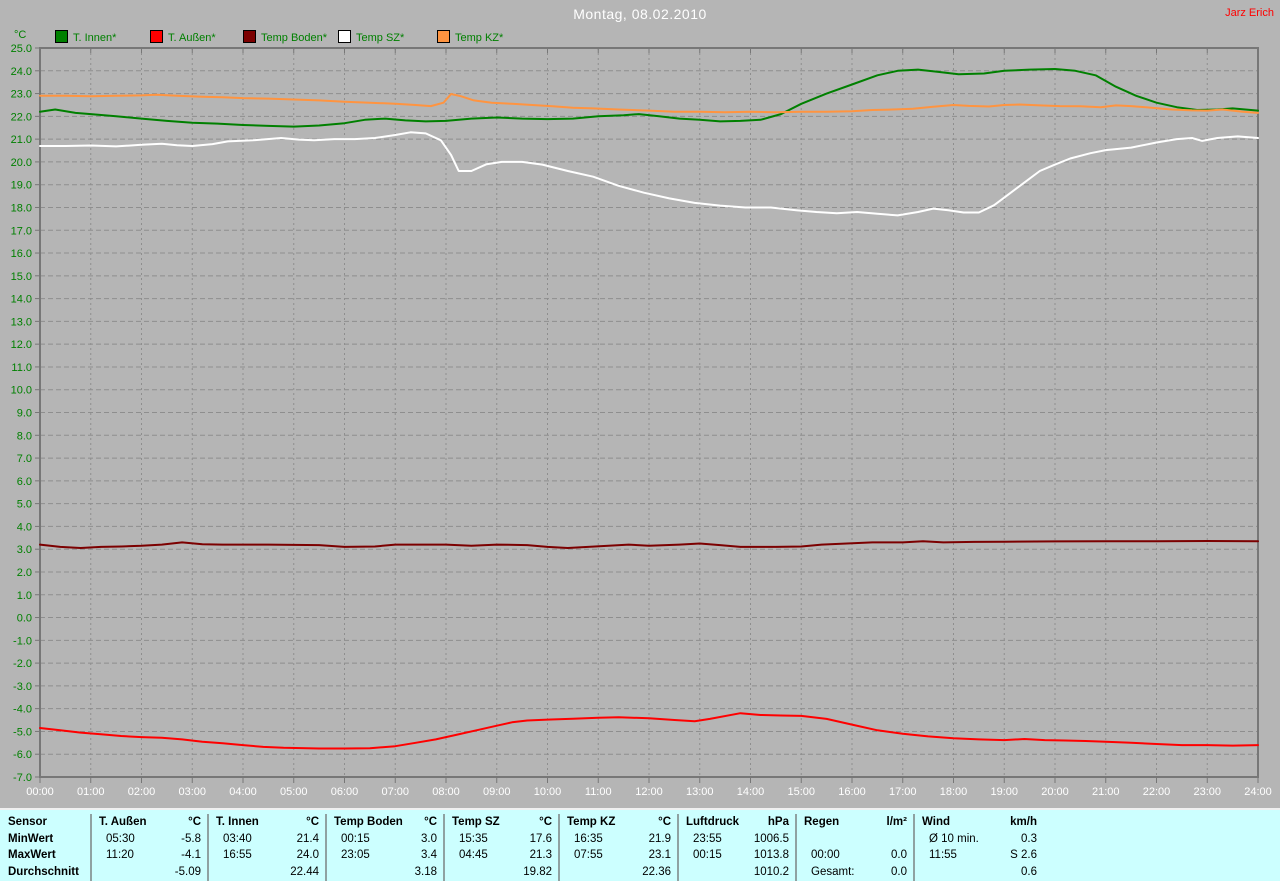 This screenshot has width=1280, height=881. Describe the element at coordinates (497, 792) in the screenshot. I see `x-tick-label: 09:00` at that location.